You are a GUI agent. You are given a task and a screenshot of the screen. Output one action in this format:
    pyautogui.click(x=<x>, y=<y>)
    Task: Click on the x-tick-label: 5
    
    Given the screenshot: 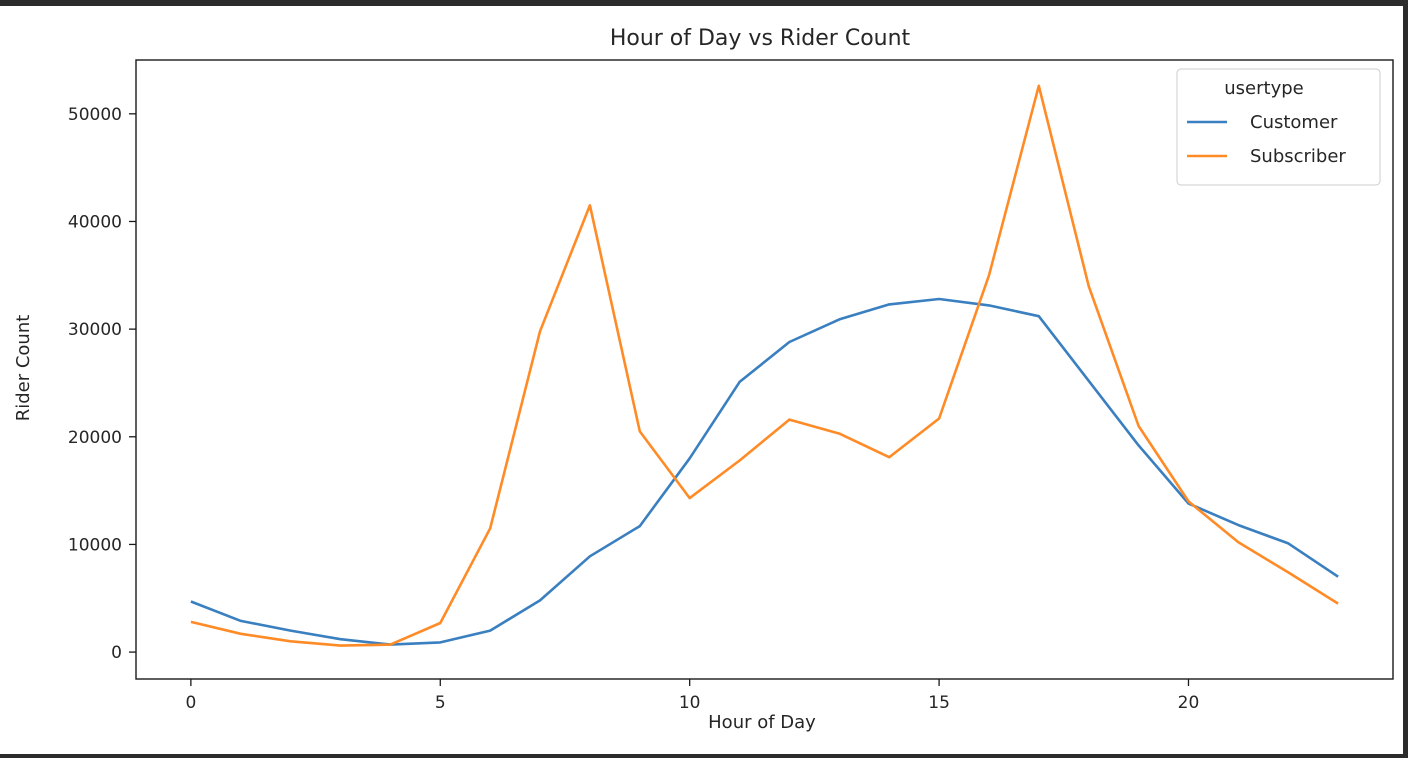 What is the action you would take?
    pyautogui.click(x=440, y=703)
    